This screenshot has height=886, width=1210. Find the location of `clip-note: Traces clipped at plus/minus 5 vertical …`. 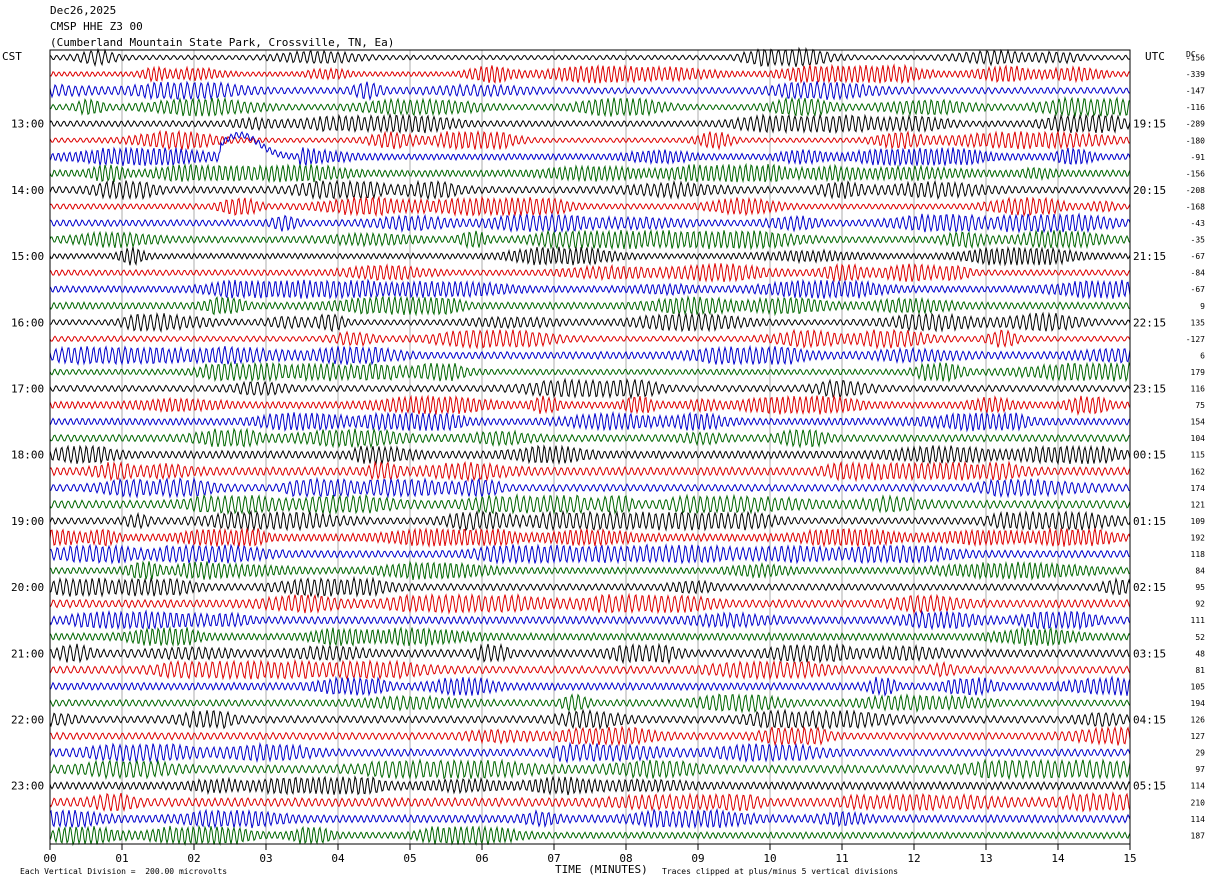

clip-note: Traces clipped at plus/minus 5 vertical … is located at coordinates (780, 871).